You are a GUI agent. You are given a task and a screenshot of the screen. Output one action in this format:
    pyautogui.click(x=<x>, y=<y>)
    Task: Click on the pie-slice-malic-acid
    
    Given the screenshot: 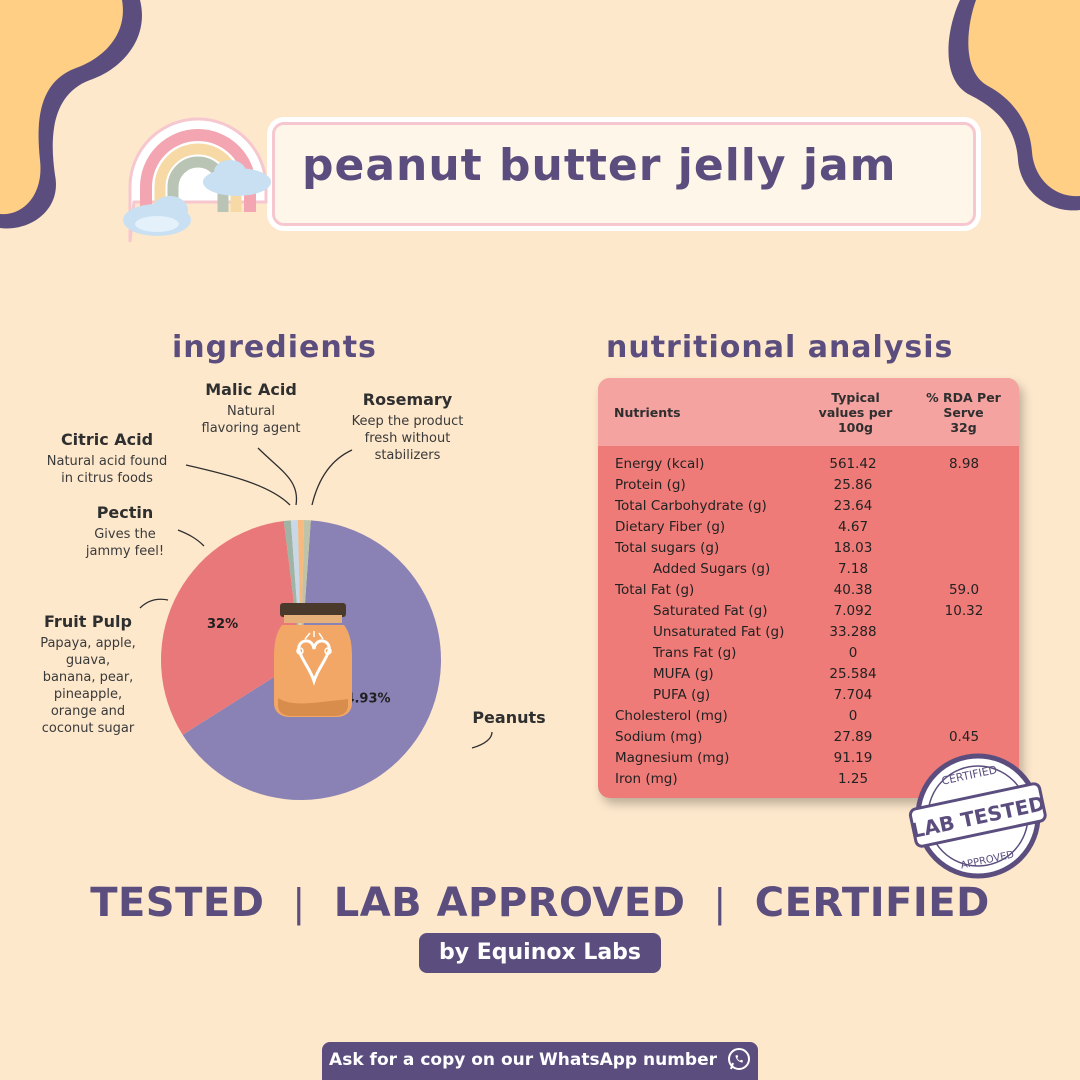 What is the action you would take?
    pyautogui.click(x=301, y=590)
    